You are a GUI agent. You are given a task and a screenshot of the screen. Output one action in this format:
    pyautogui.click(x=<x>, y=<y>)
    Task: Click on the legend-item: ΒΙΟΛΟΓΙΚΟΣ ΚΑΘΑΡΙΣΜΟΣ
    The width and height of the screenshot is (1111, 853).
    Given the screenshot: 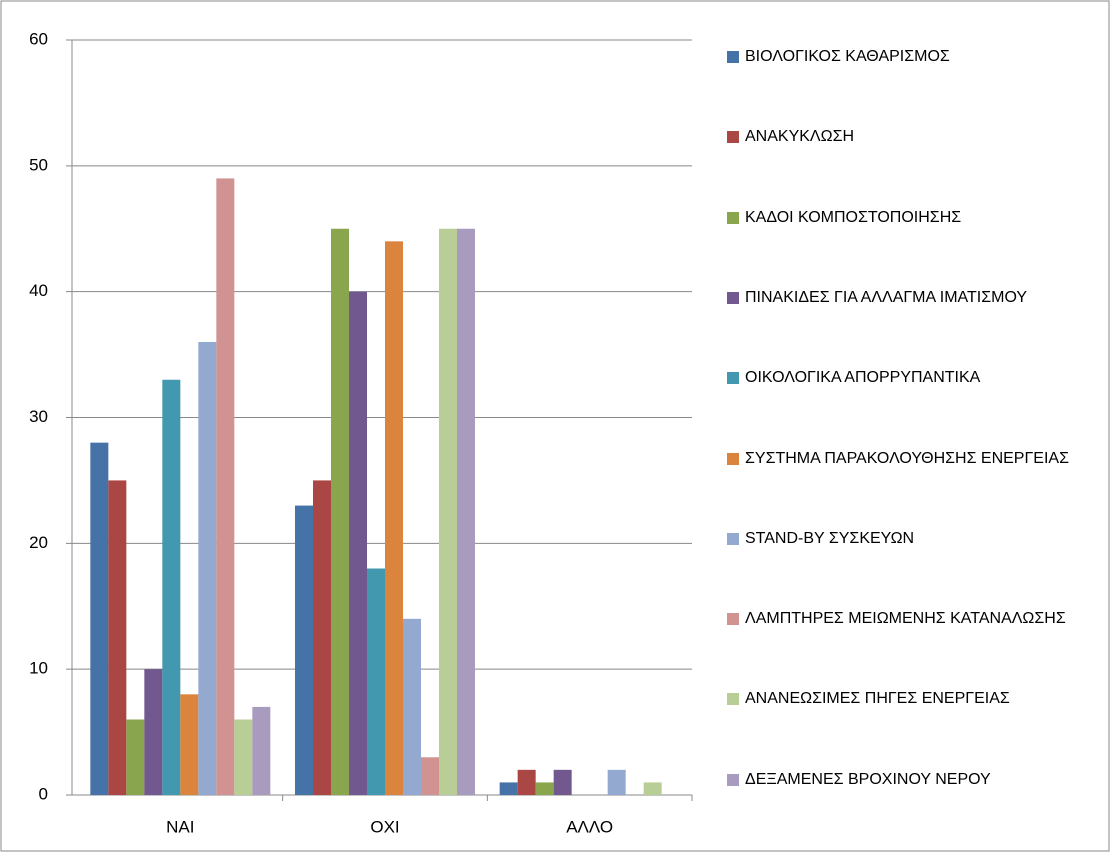 What is the action you would take?
    pyautogui.click(x=909, y=57)
    